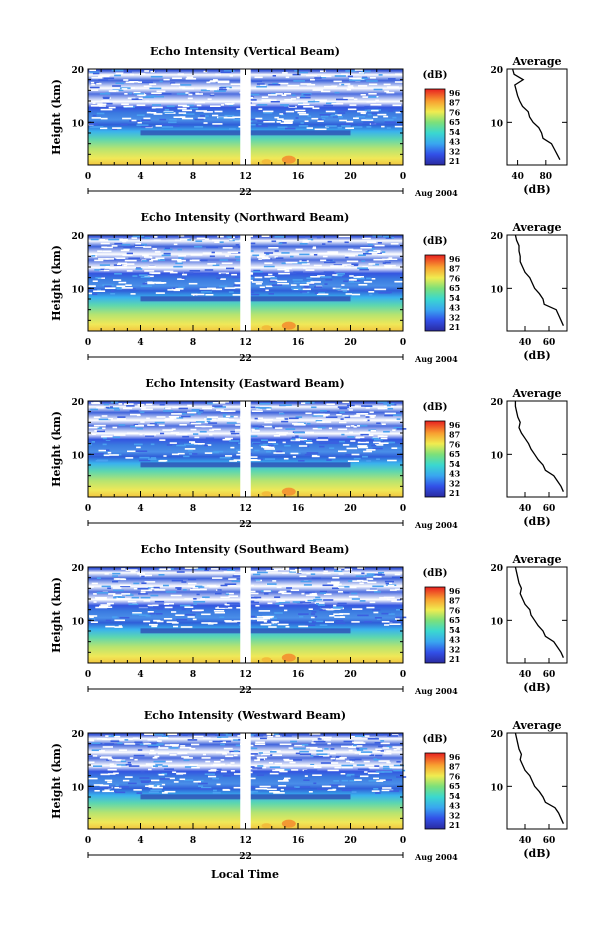 This screenshot has height=929, width=616. I want to click on colorbar-tick-label: 65, so click(454, 122).